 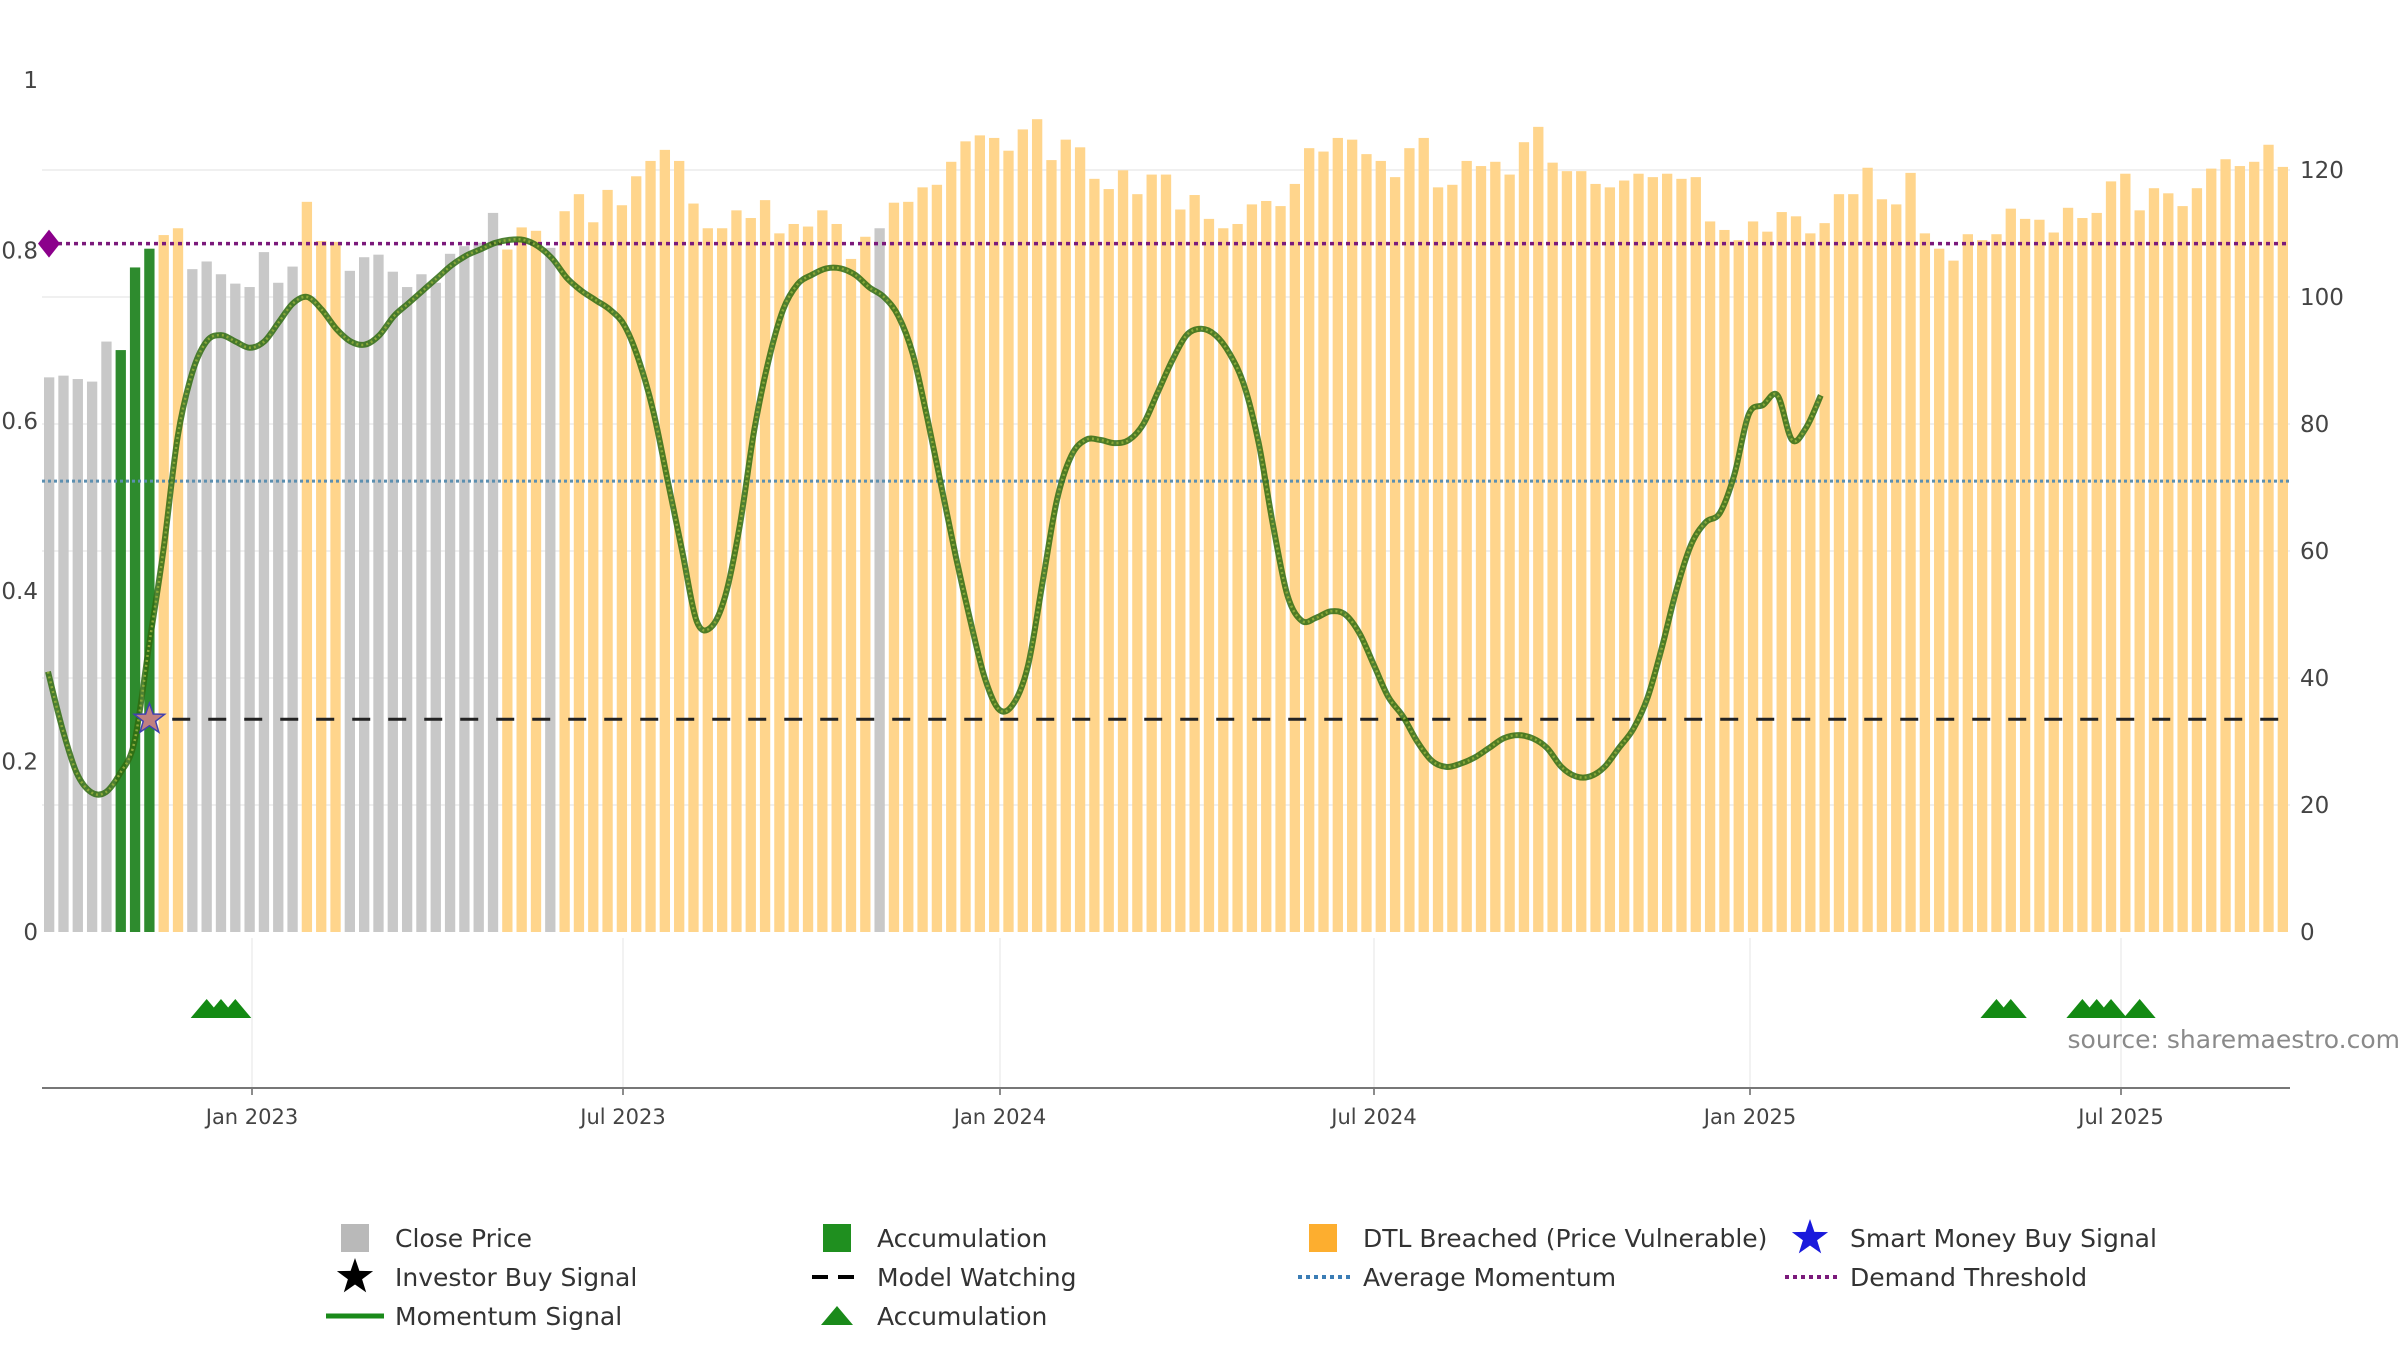 What do you see at coordinates (962, 1238) in the screenshot?
I see `legend-label-1: Accumulation` at bounding box center [962, 1238].